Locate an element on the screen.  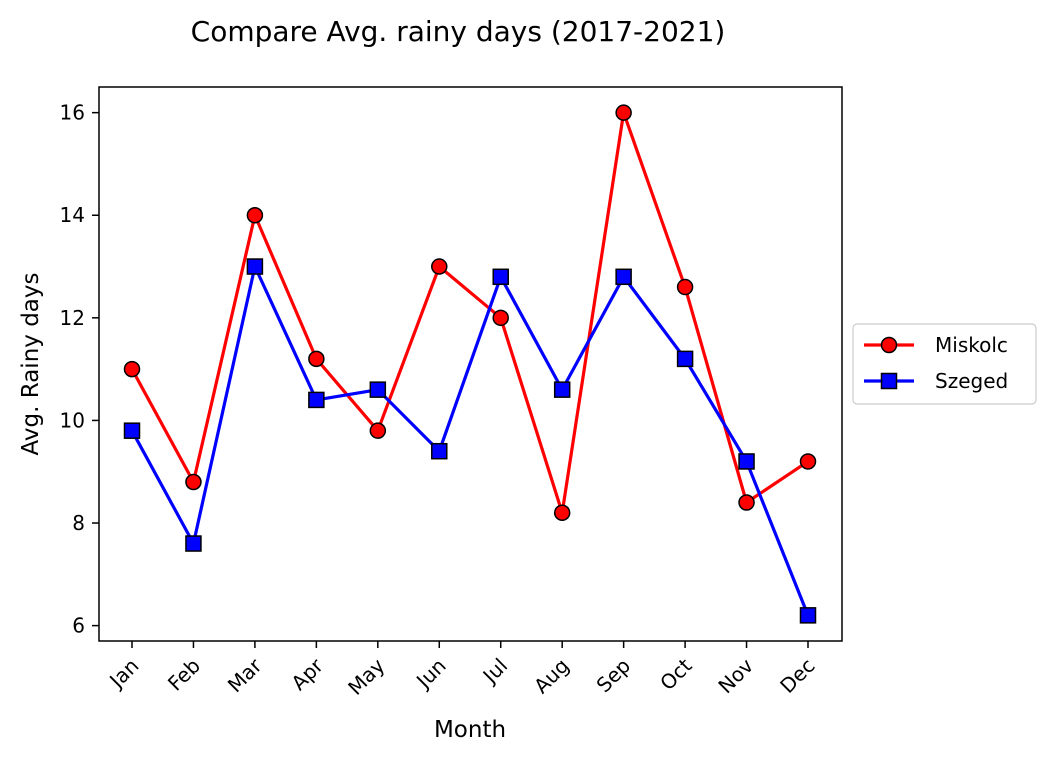
y-axis-label: Avg. Rainy days is located at coordinates (31, 364).